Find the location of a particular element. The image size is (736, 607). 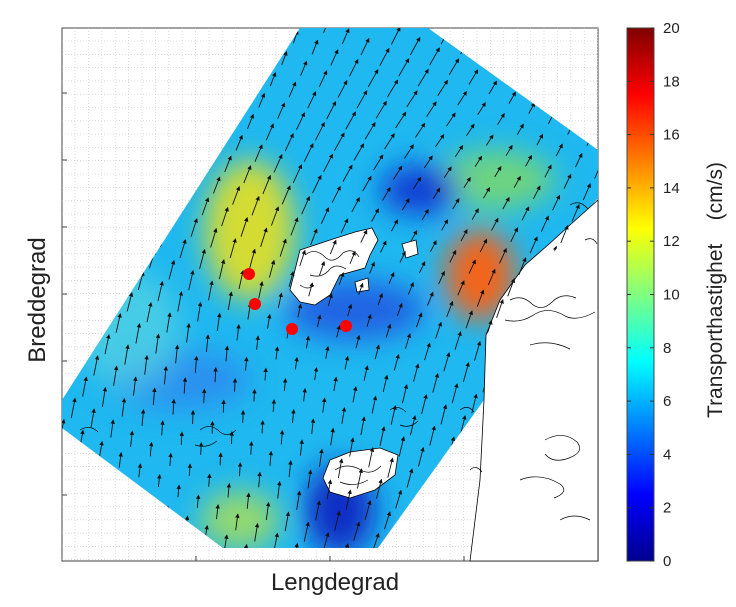

colorbar-tick-label: 20 is located at coordinates (671, 28).